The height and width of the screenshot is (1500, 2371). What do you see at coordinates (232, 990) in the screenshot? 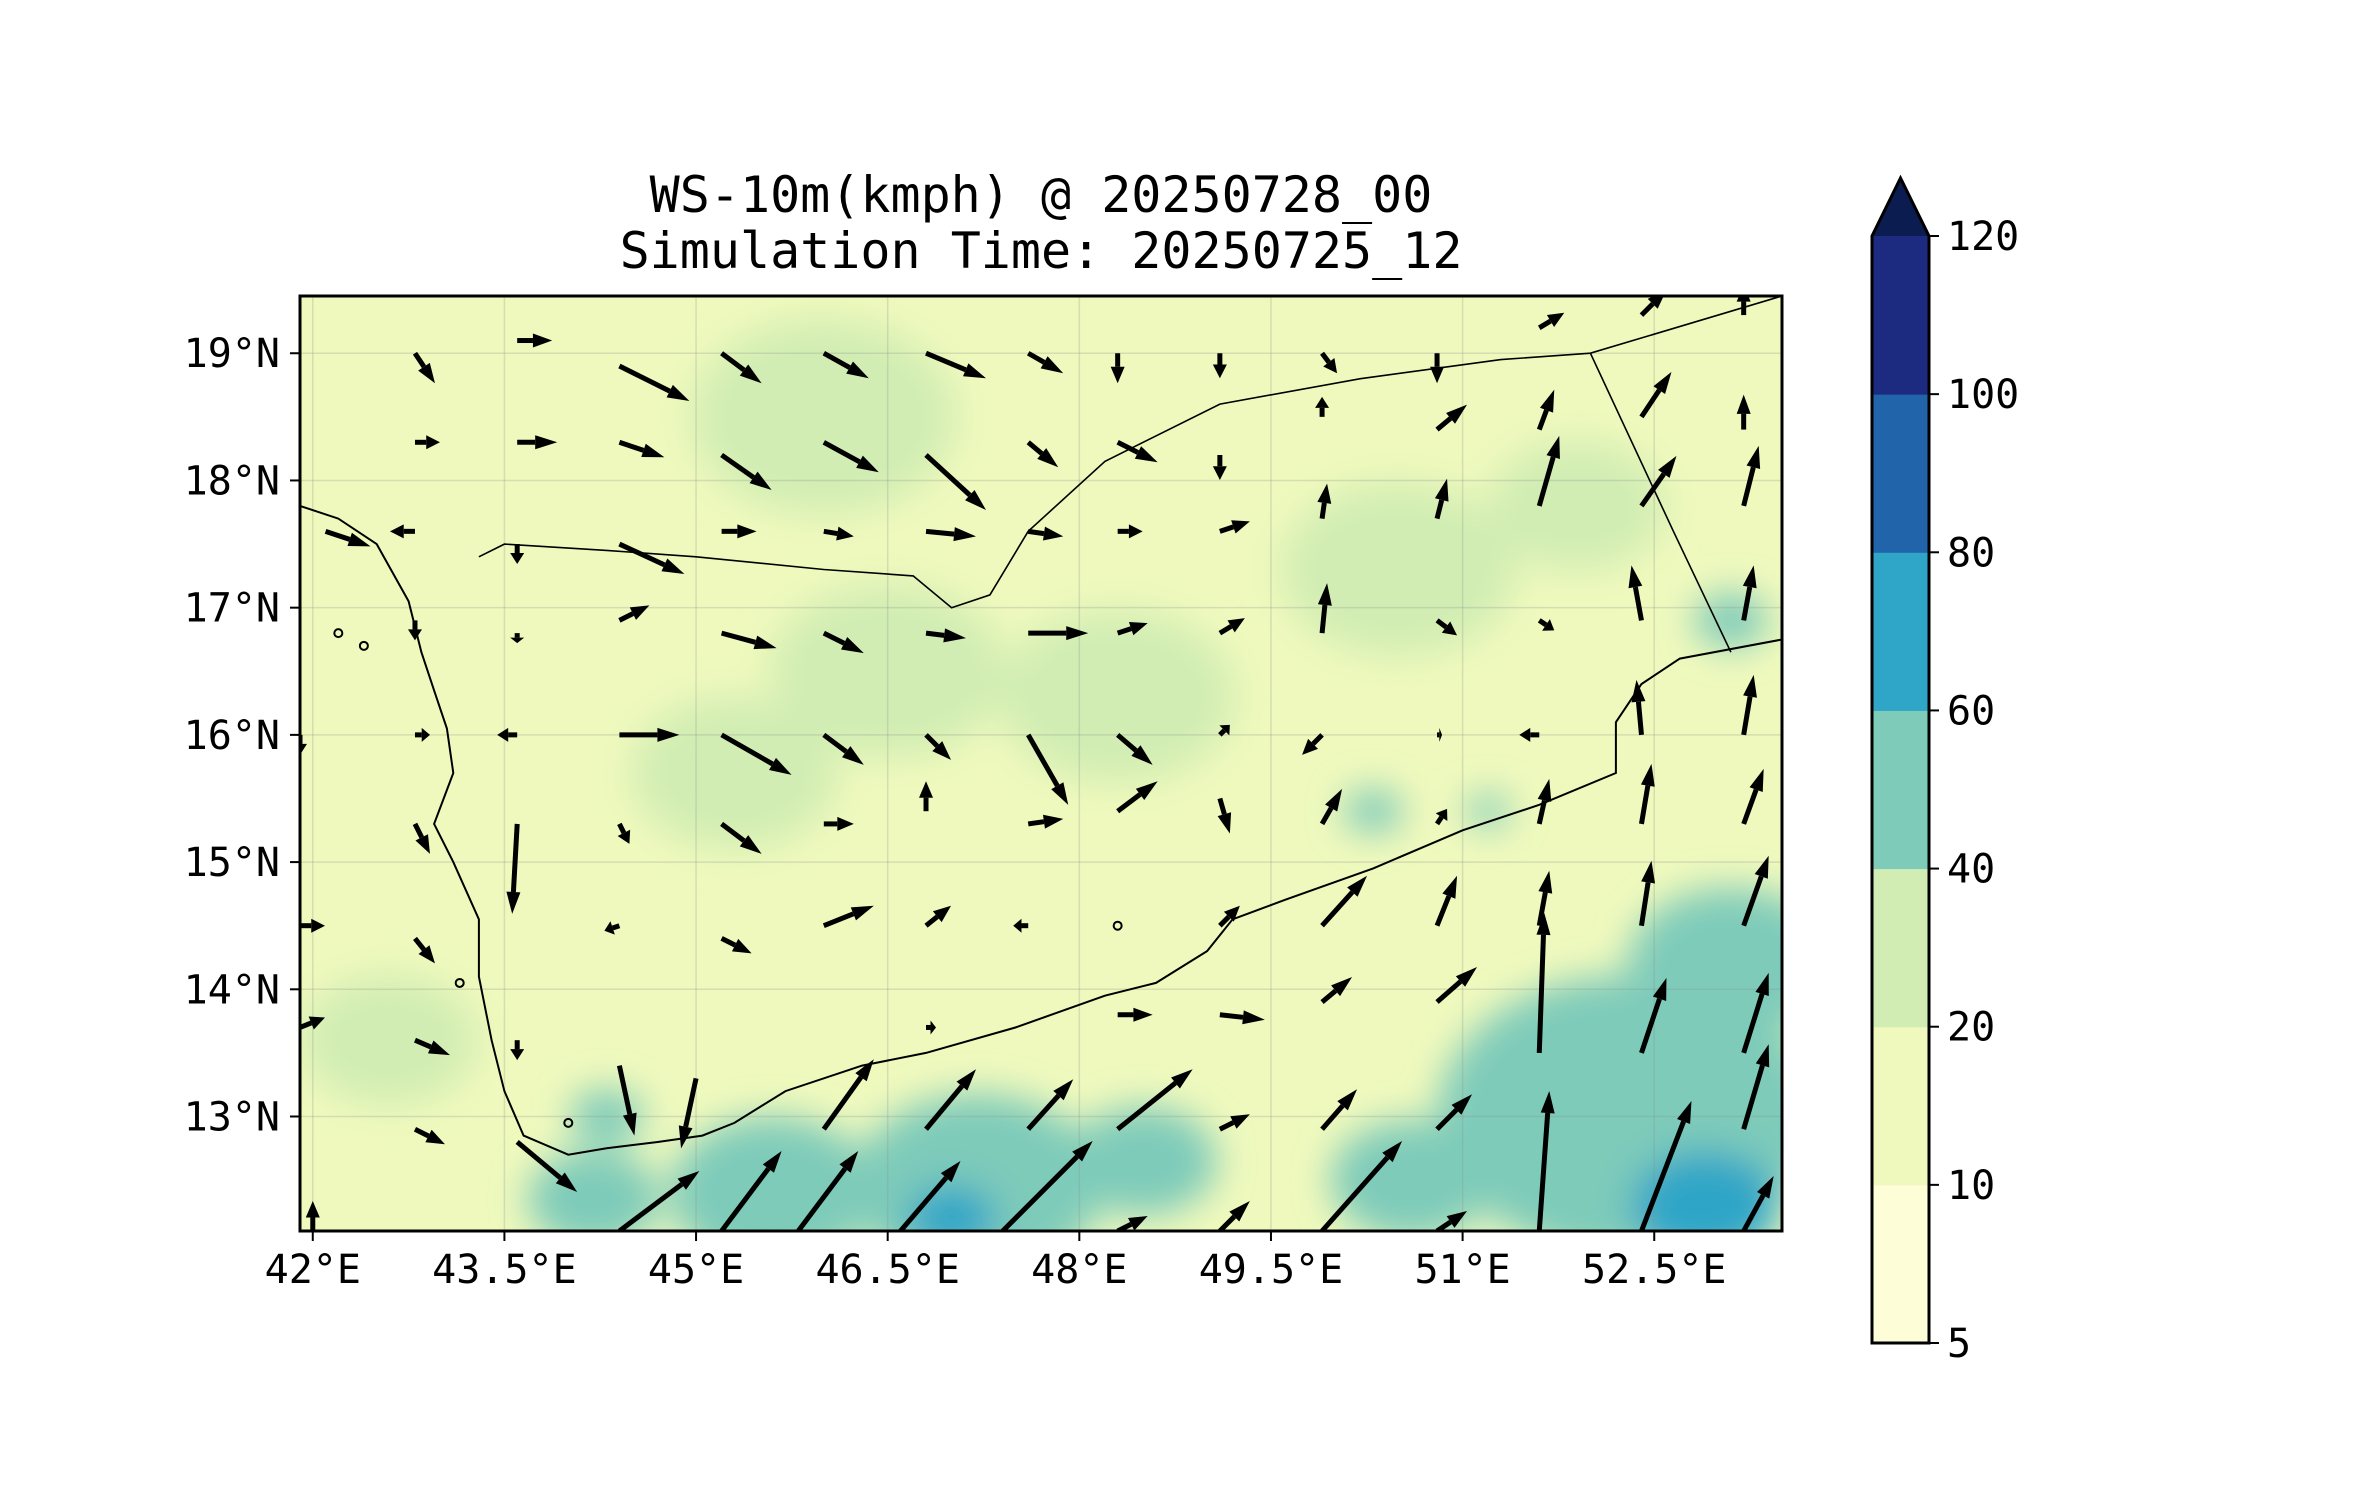
I see `lat-tick-label-5: 14°N` at bounding box center [232, 990].